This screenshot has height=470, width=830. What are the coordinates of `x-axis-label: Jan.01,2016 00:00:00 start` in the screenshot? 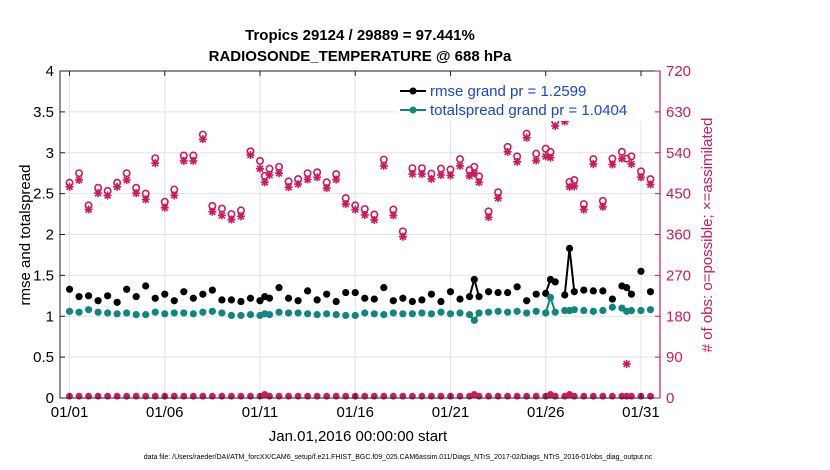 It's located at (358, 436).